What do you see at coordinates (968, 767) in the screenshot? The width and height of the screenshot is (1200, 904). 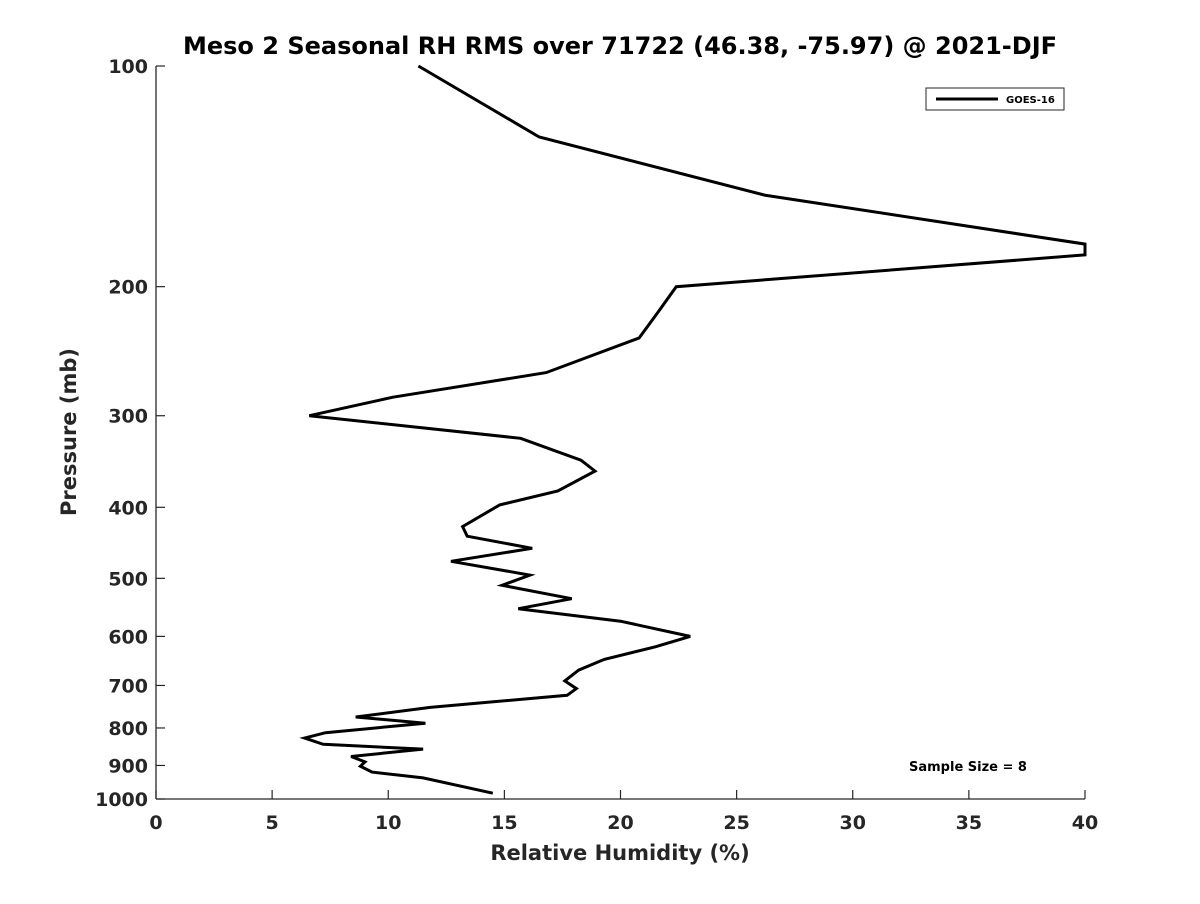 I see `sample-size-annotation: Sample Size = 8` at bounding box center [968, 767].